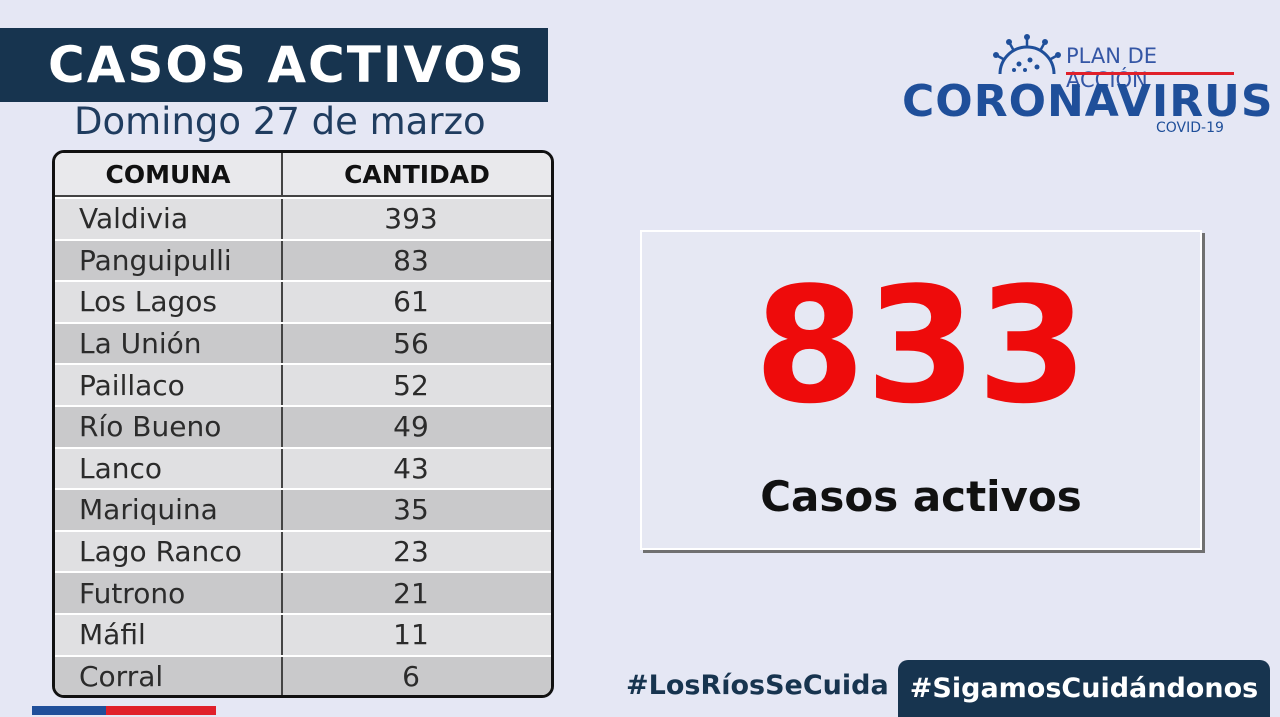 Image resolution: width=1280 pixels, height=717 pixels. I want to click on comuna-cell: Valdivia, so click(169, 219).